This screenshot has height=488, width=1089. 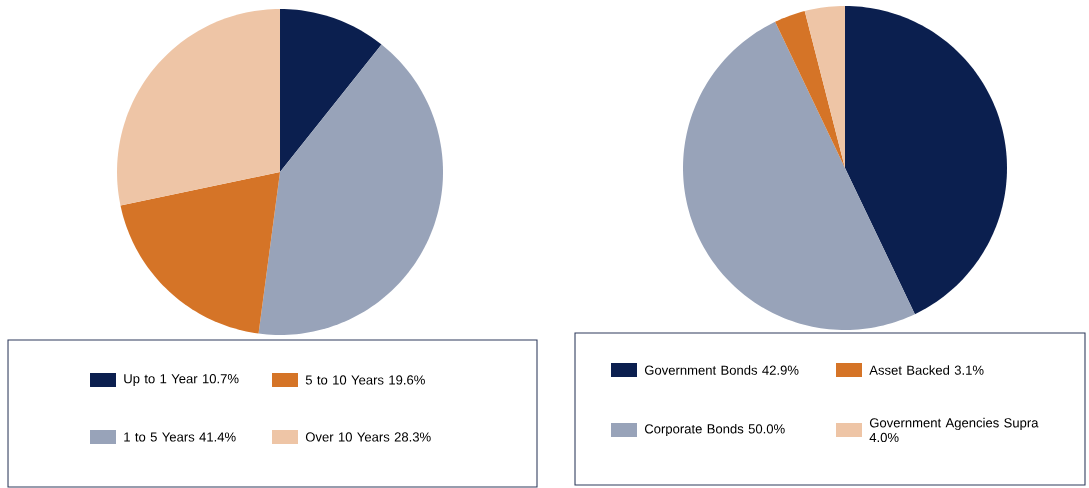 What do you see at coordinates (701, 370) in the screenshot?
I see `legend-label: Government Bonds` at bounding box center [701, 370].